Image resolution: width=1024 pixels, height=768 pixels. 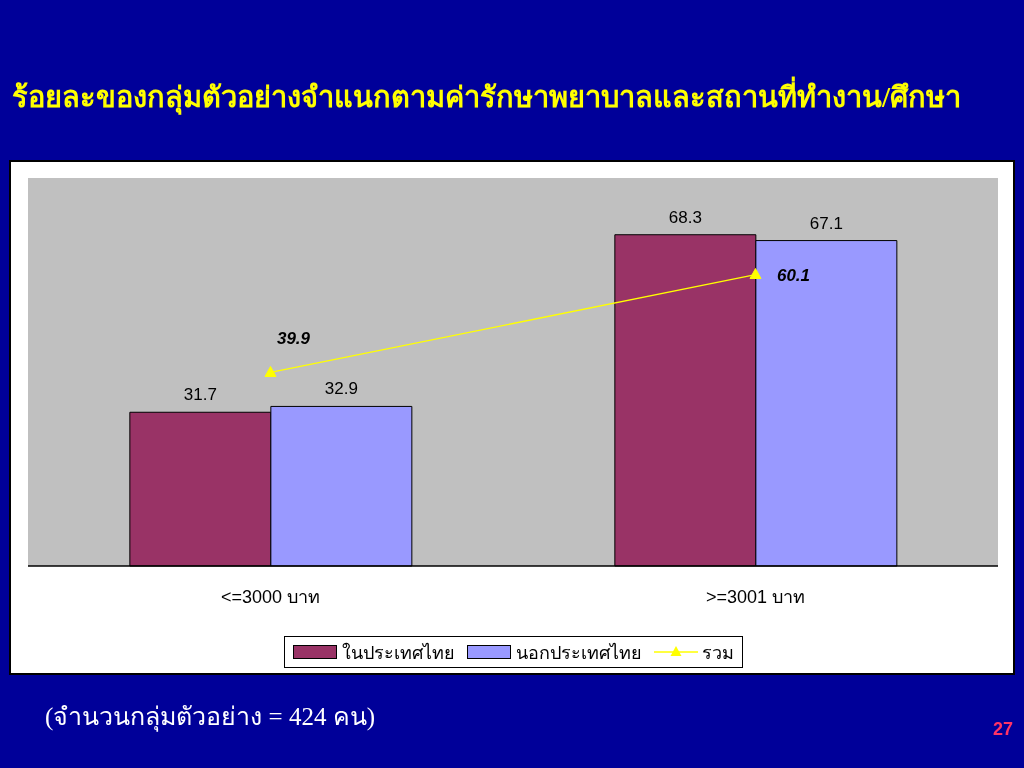 I want to click on chart-title: ร้อยละของกลุ่มตัวอย่างจำแนกตามค่ารักษาพยาบาลและสถานที่ทำงาน/ศึกษา, so click(x=487, y=96).